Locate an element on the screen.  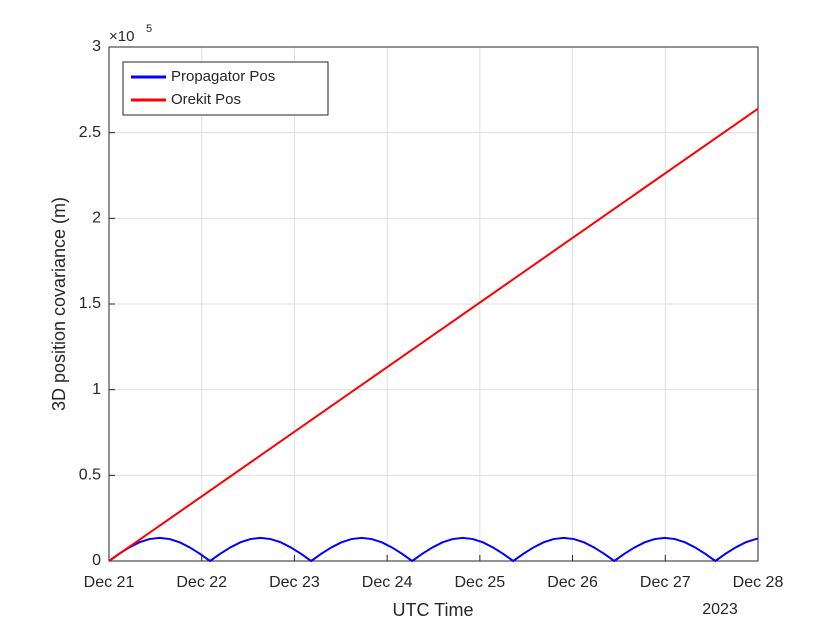
y-multiplier: ×10 is located at coordinates (121, 36).